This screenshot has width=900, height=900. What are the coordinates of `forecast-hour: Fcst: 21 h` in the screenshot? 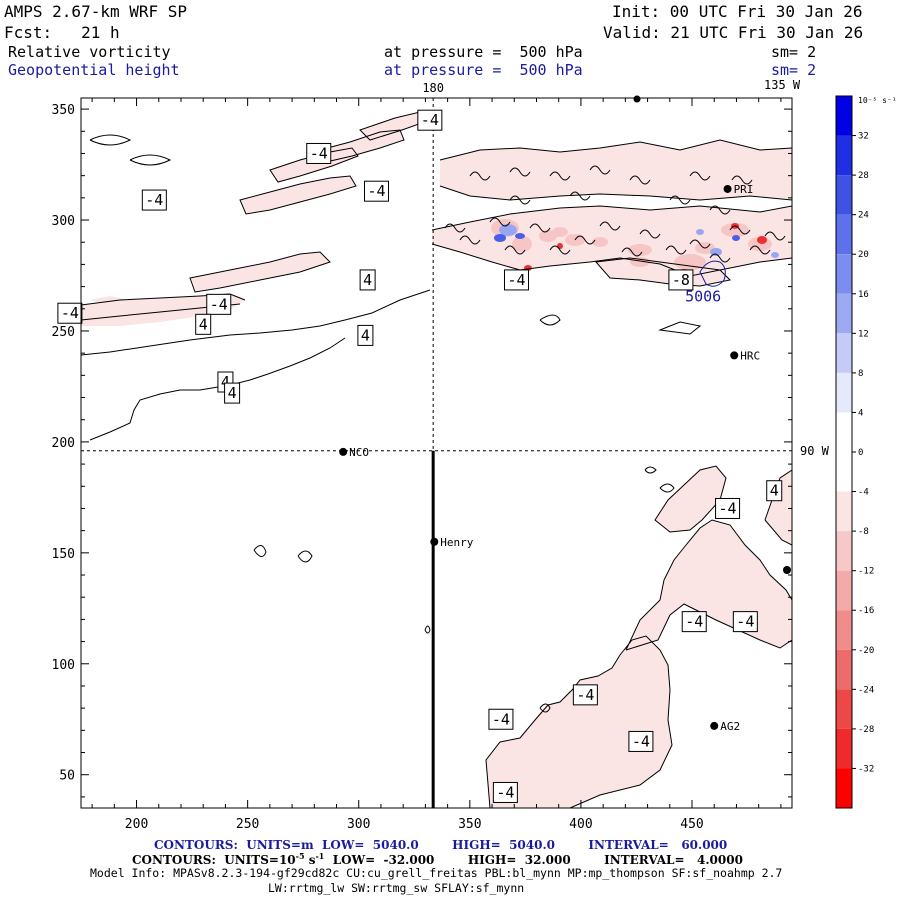 It's located at (62, 32).